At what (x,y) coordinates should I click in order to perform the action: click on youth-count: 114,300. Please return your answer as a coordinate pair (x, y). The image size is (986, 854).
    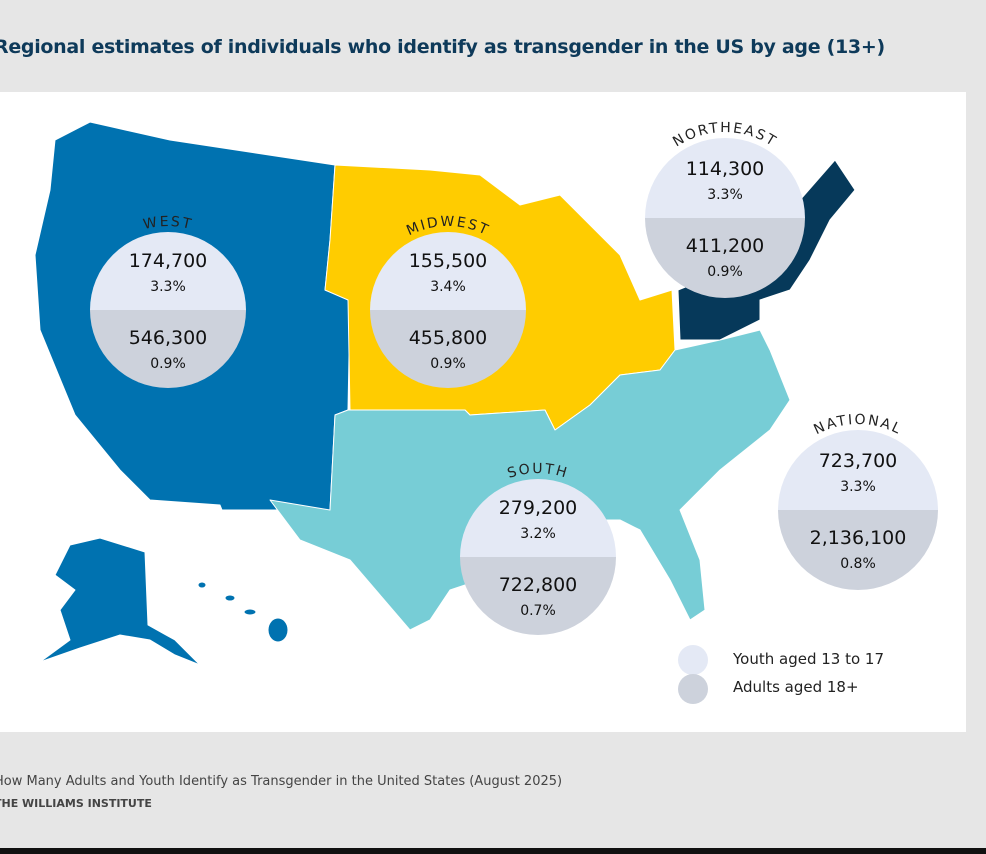
    Looking at the image, I should click on (725, 169).